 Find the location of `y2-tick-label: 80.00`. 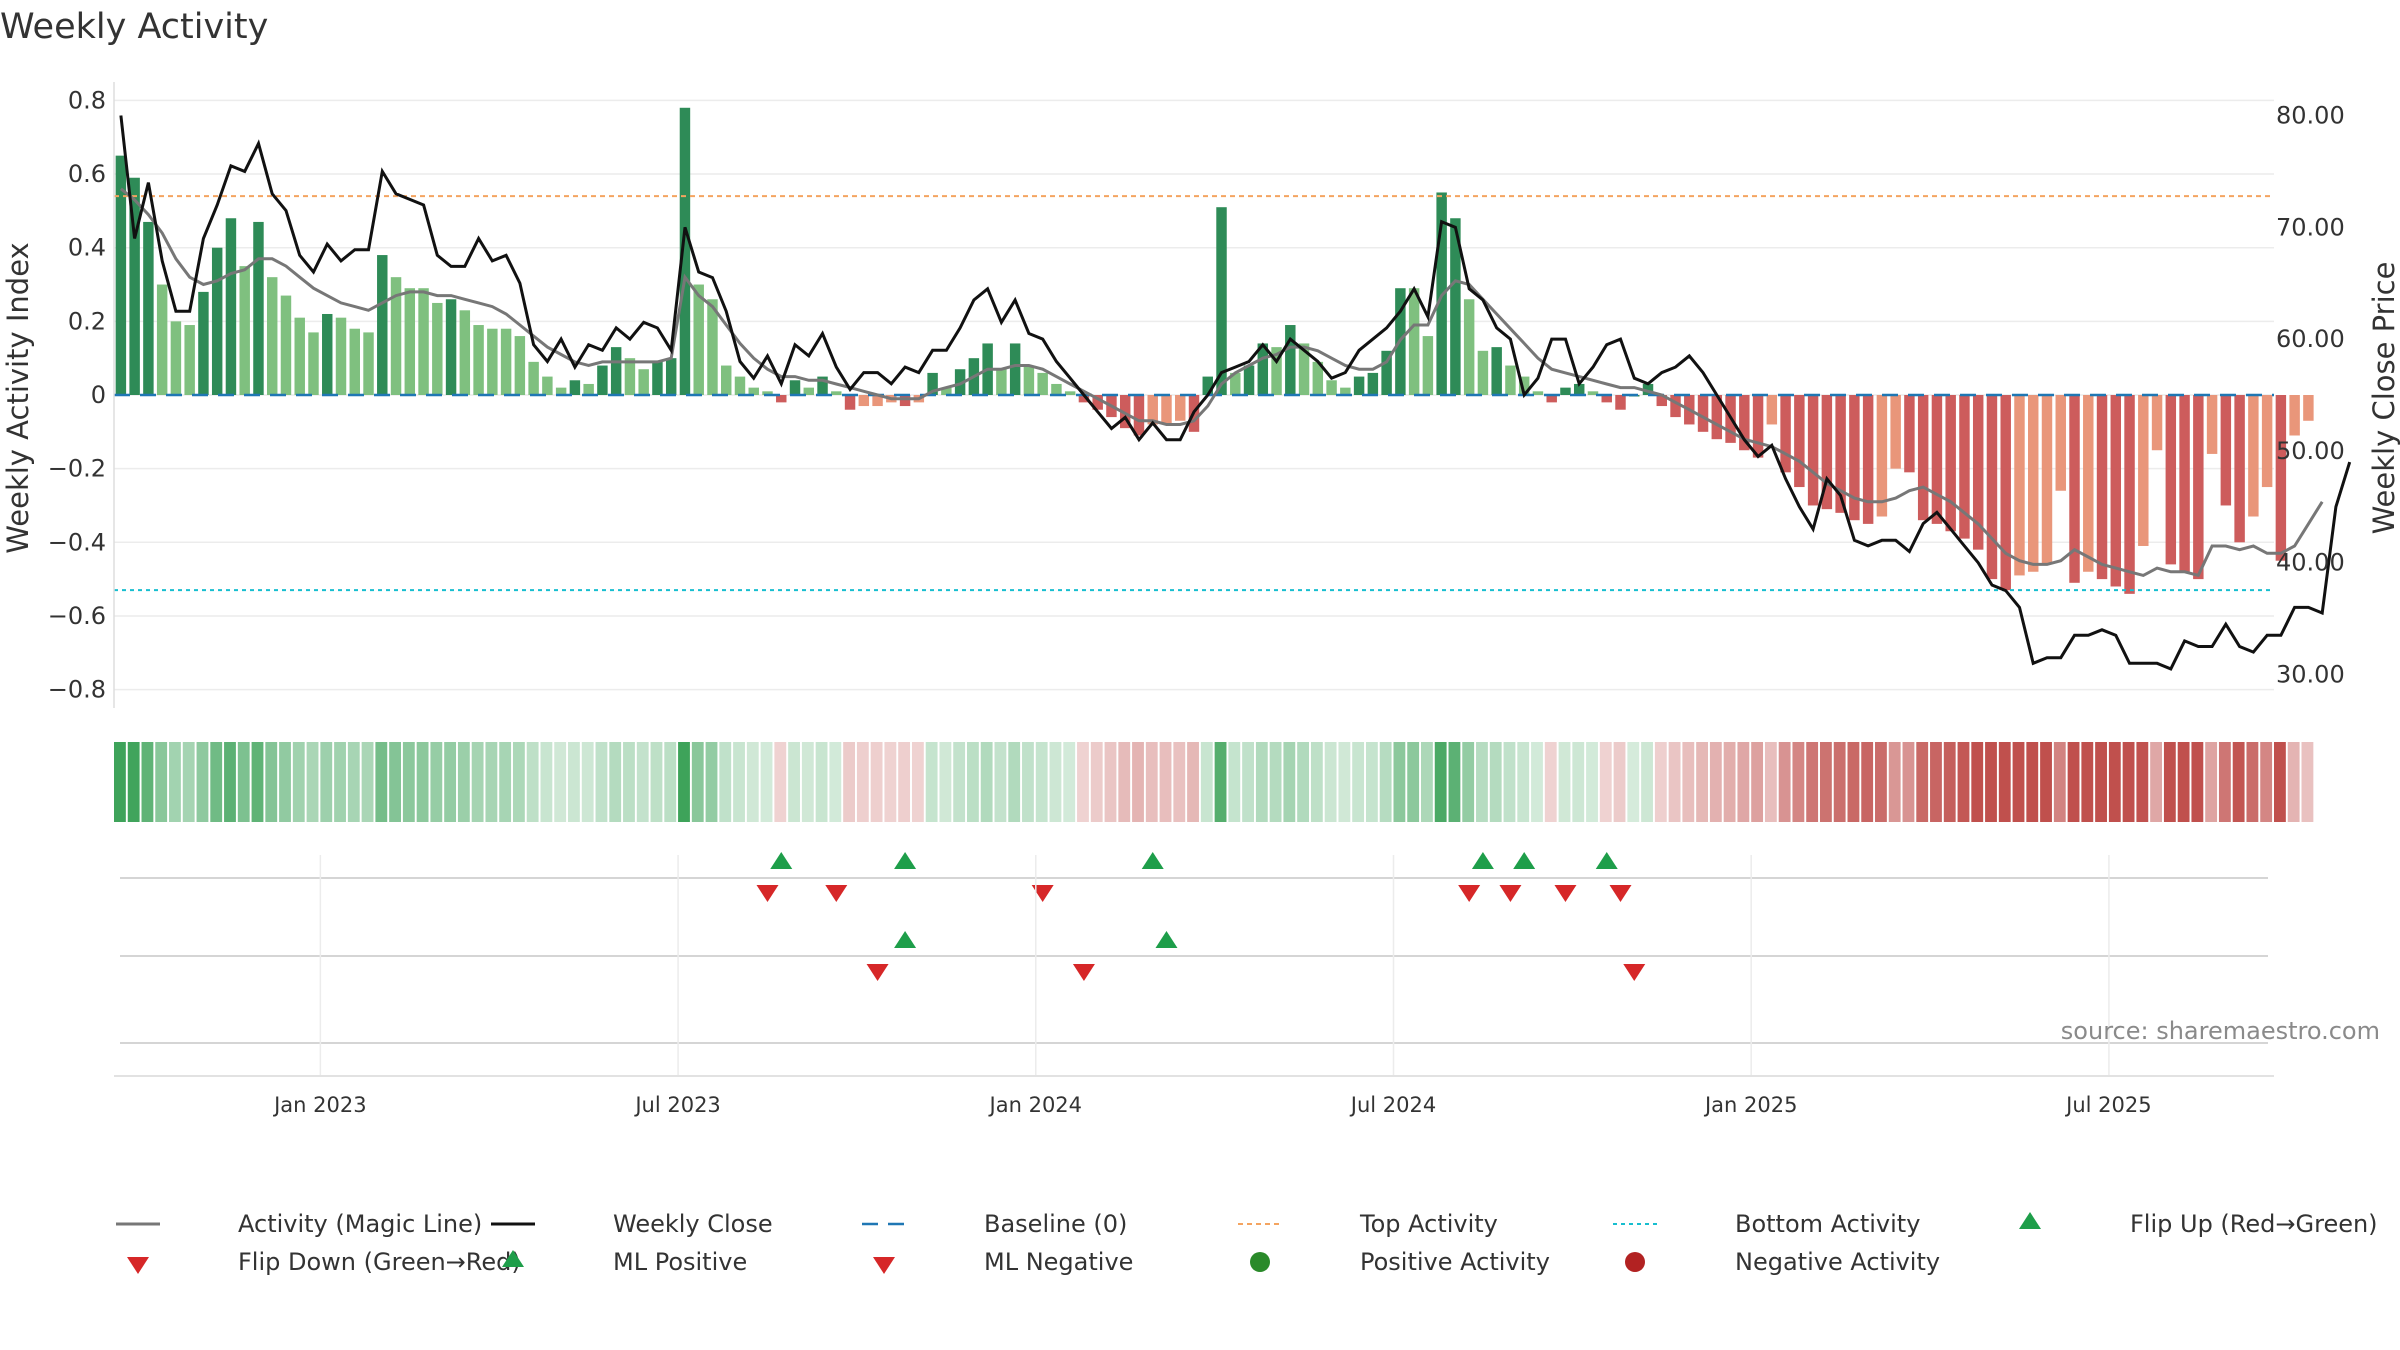

y2-tick-label: 80.00 is located at coordinates (2310, 116).